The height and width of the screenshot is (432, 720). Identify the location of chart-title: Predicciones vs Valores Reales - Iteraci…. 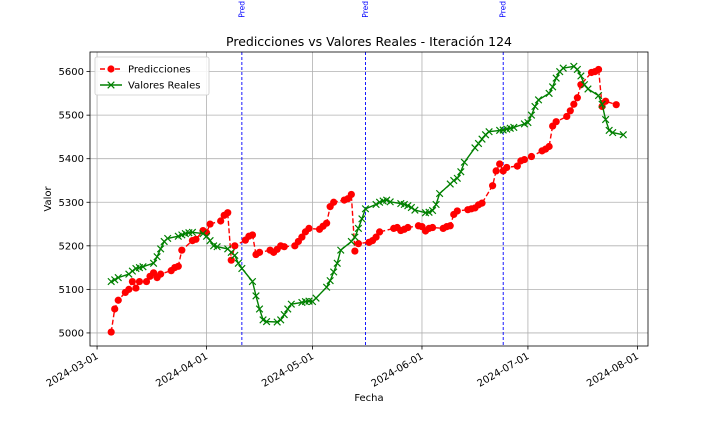
(369, 41).